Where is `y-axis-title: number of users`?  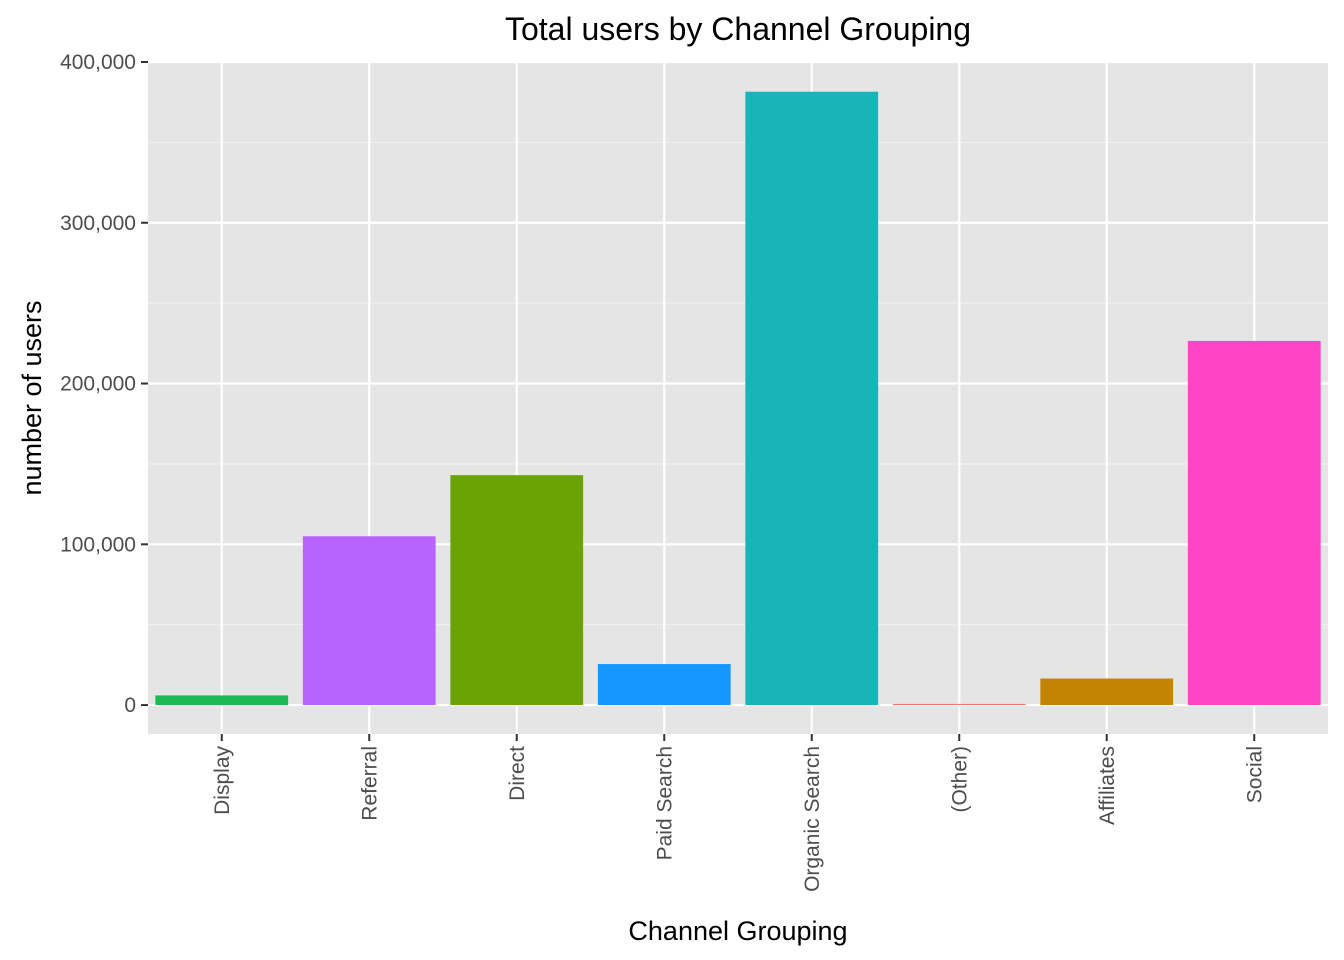 y-axis-title: number of users is located at coordinates (32, 397).